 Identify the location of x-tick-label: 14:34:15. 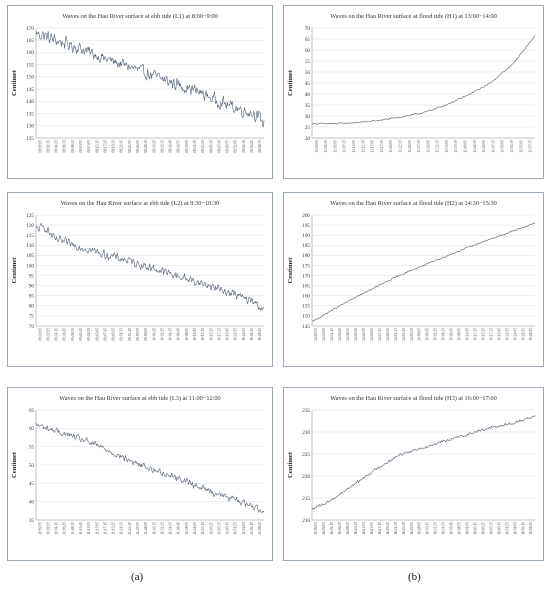
(332, 334).